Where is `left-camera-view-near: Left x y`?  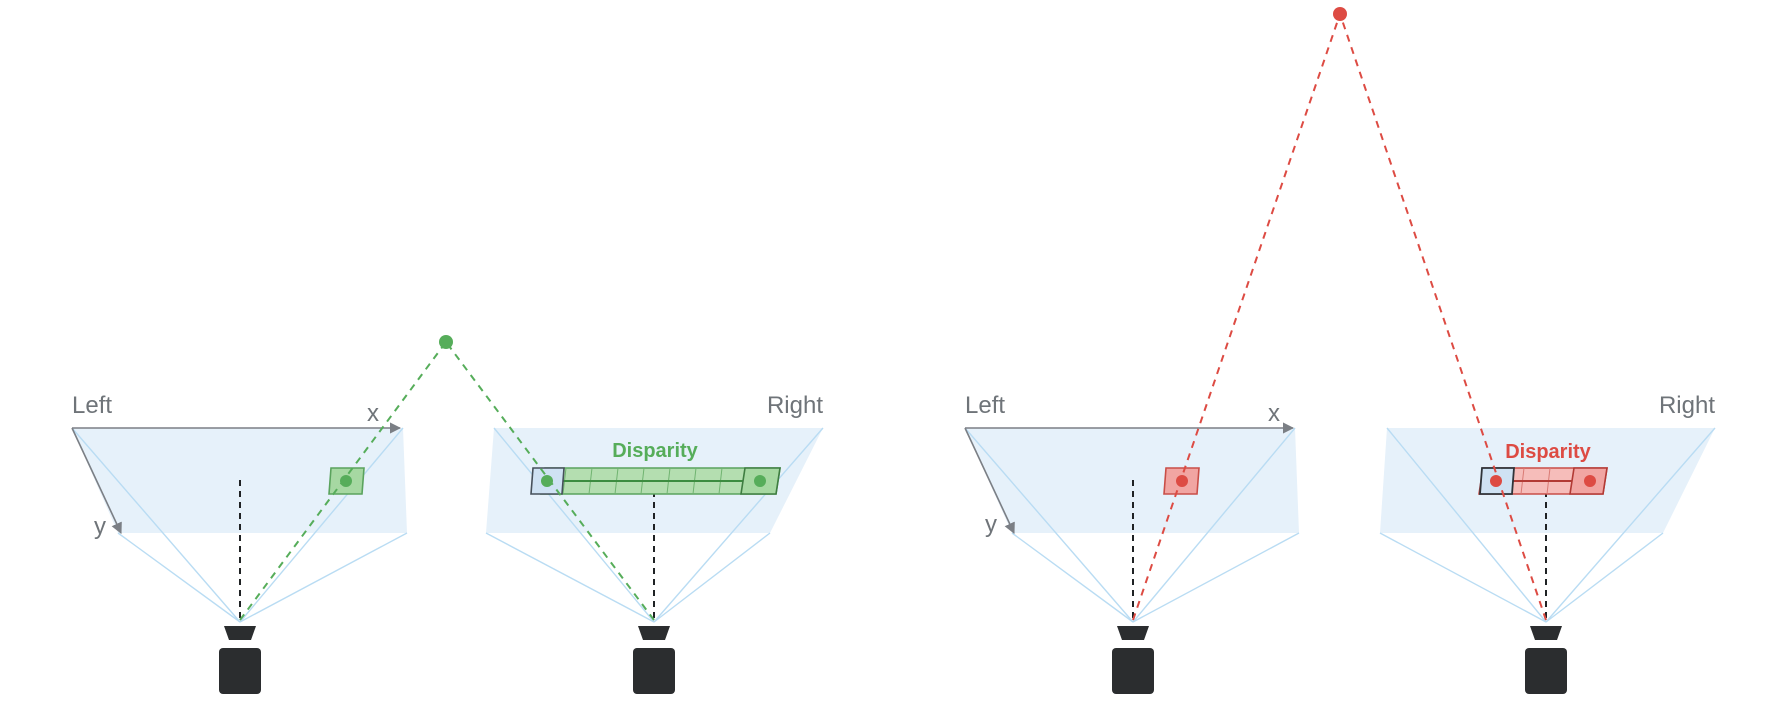
left-camera-view-near: Left x y is located at coordinates (239, 507).